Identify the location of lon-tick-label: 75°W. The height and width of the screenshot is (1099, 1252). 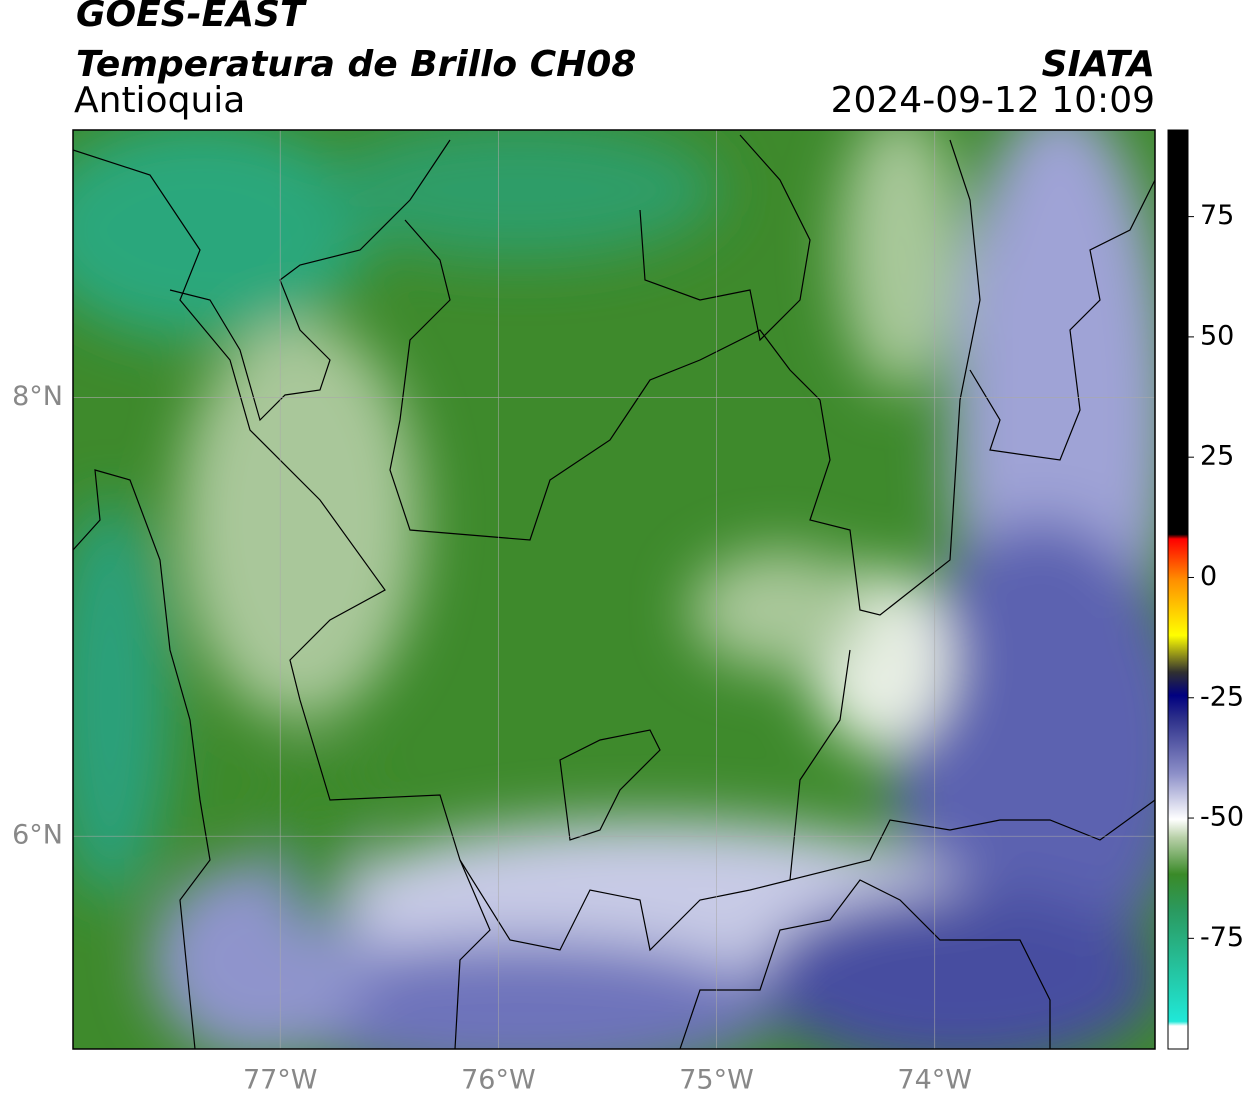
(716, 1080).